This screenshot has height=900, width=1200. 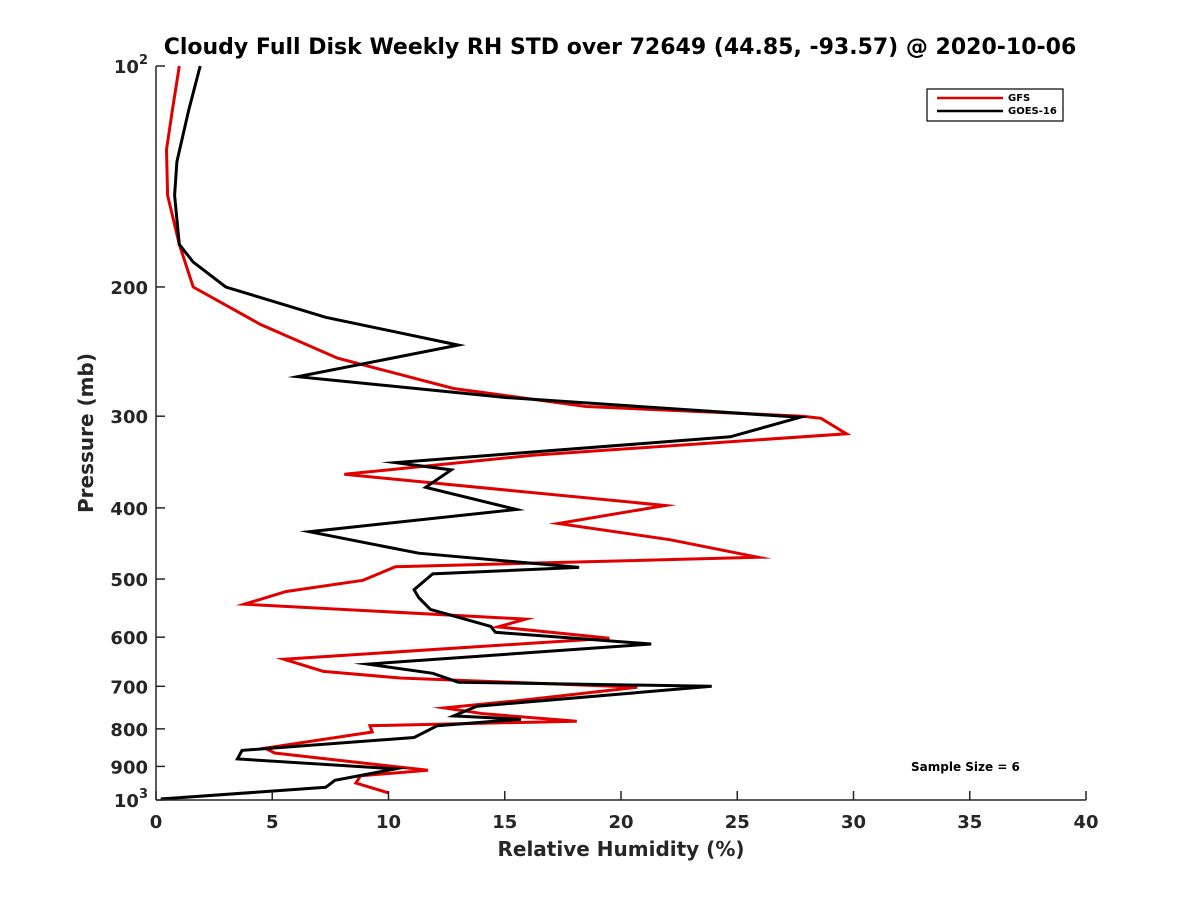 What do you see at coordinates (620, 822) in the screenshot?
I see `x-tick-label: 20` at bounding box center [620, 822].